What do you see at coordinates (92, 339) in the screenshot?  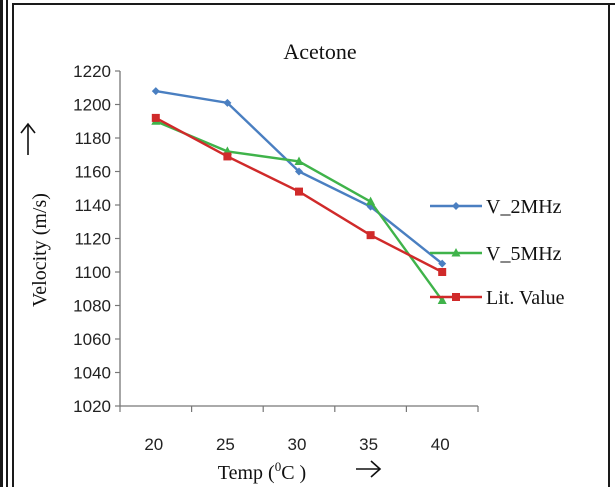 I see `y-tick-label: 1060` at bounding box center [92, 339].